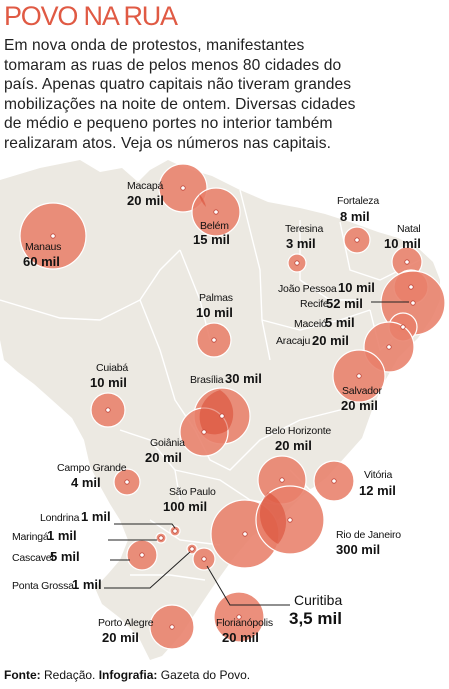  What do you see at coordinates (145, 186) in the screenshot?
I see `city-name-macapa: Macapá` at bounding box center [145, 186].